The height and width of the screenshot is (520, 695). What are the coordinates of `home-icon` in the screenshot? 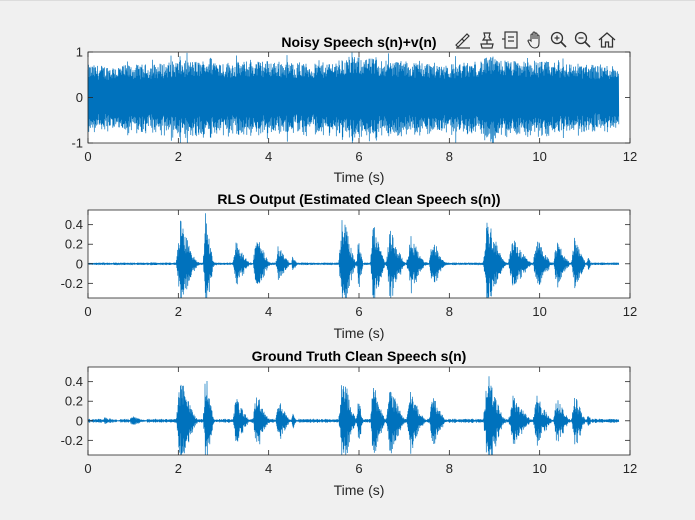 It's located at (607, 40).